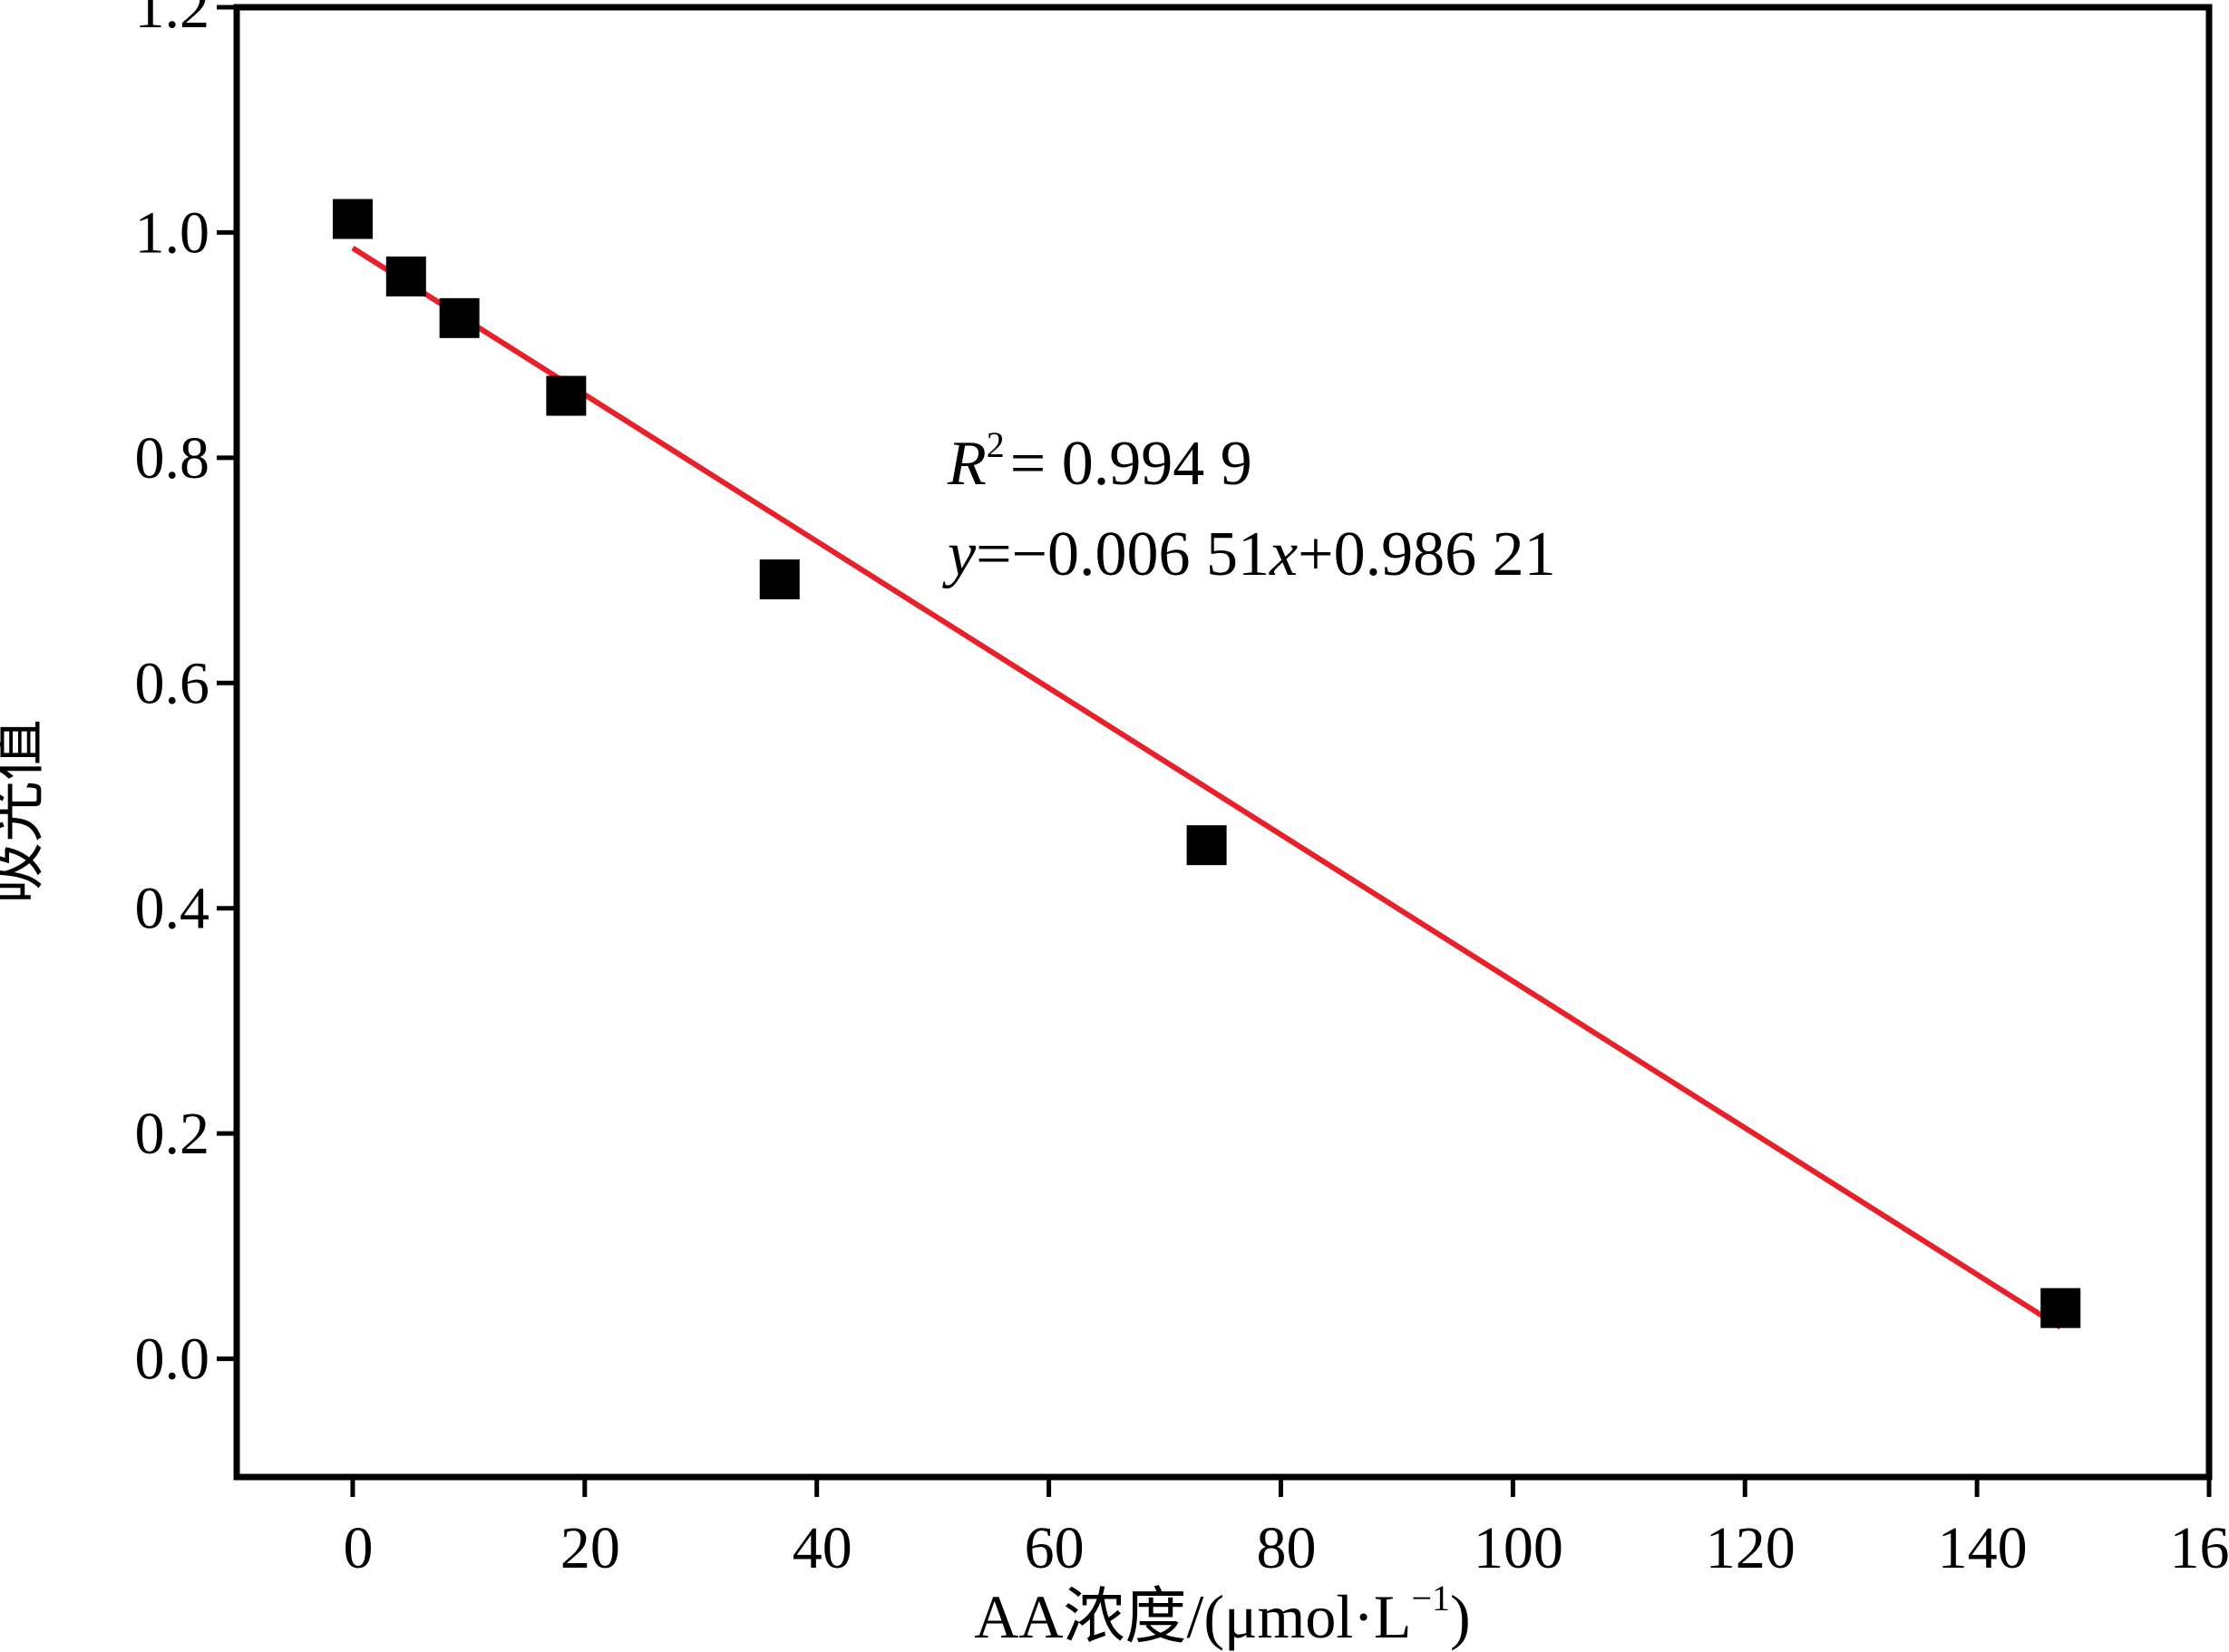 The width and height of the screenshot is (2229, 1652). What do you see at coordinates (1518, 1548) in the screenshot?
I see `x-tick-label: 100` at bounding box center [1518, 1548].